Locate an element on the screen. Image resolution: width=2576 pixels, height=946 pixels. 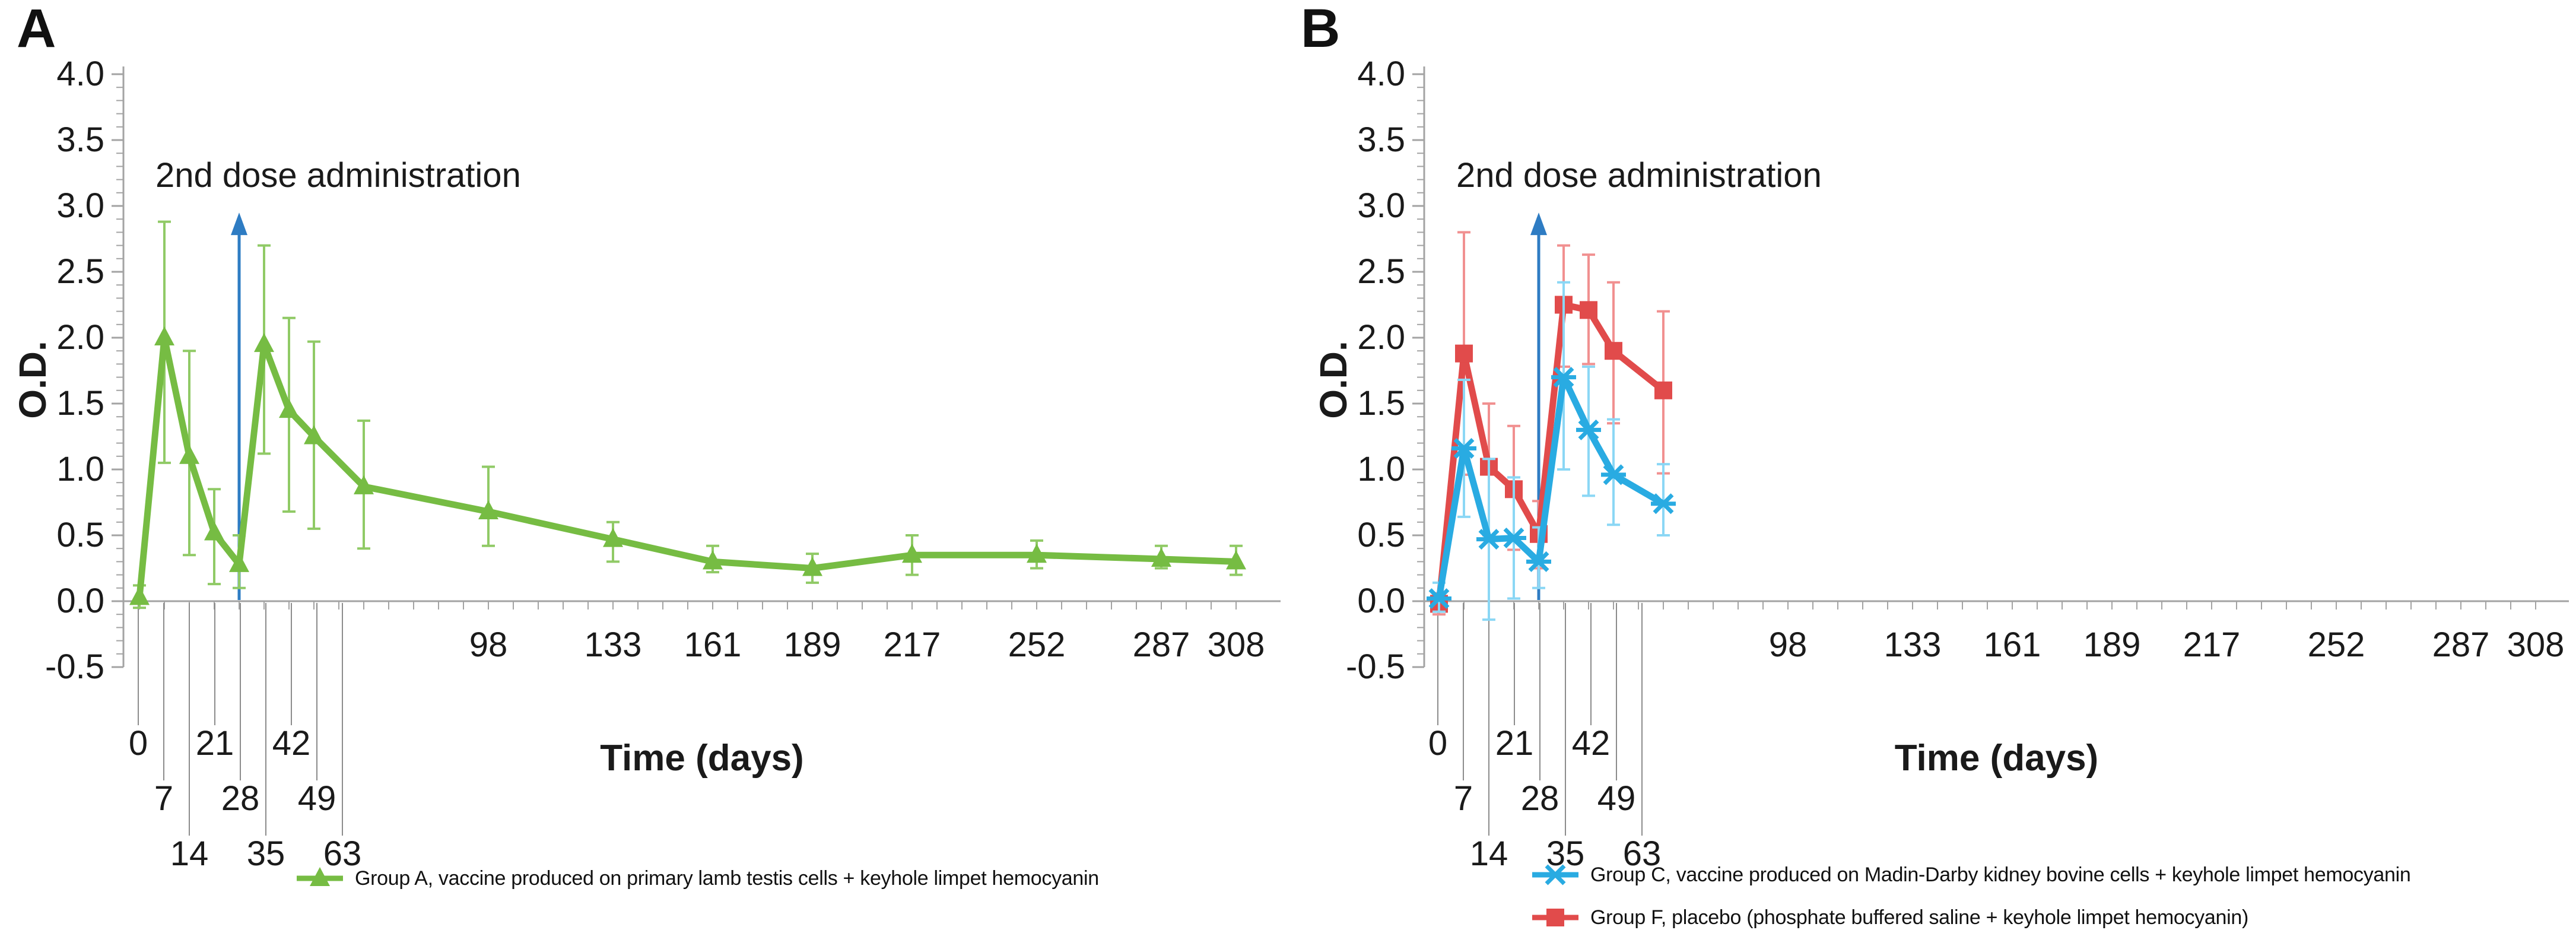
group-a-legend-marker-icon is located at coordinates (320, 876).